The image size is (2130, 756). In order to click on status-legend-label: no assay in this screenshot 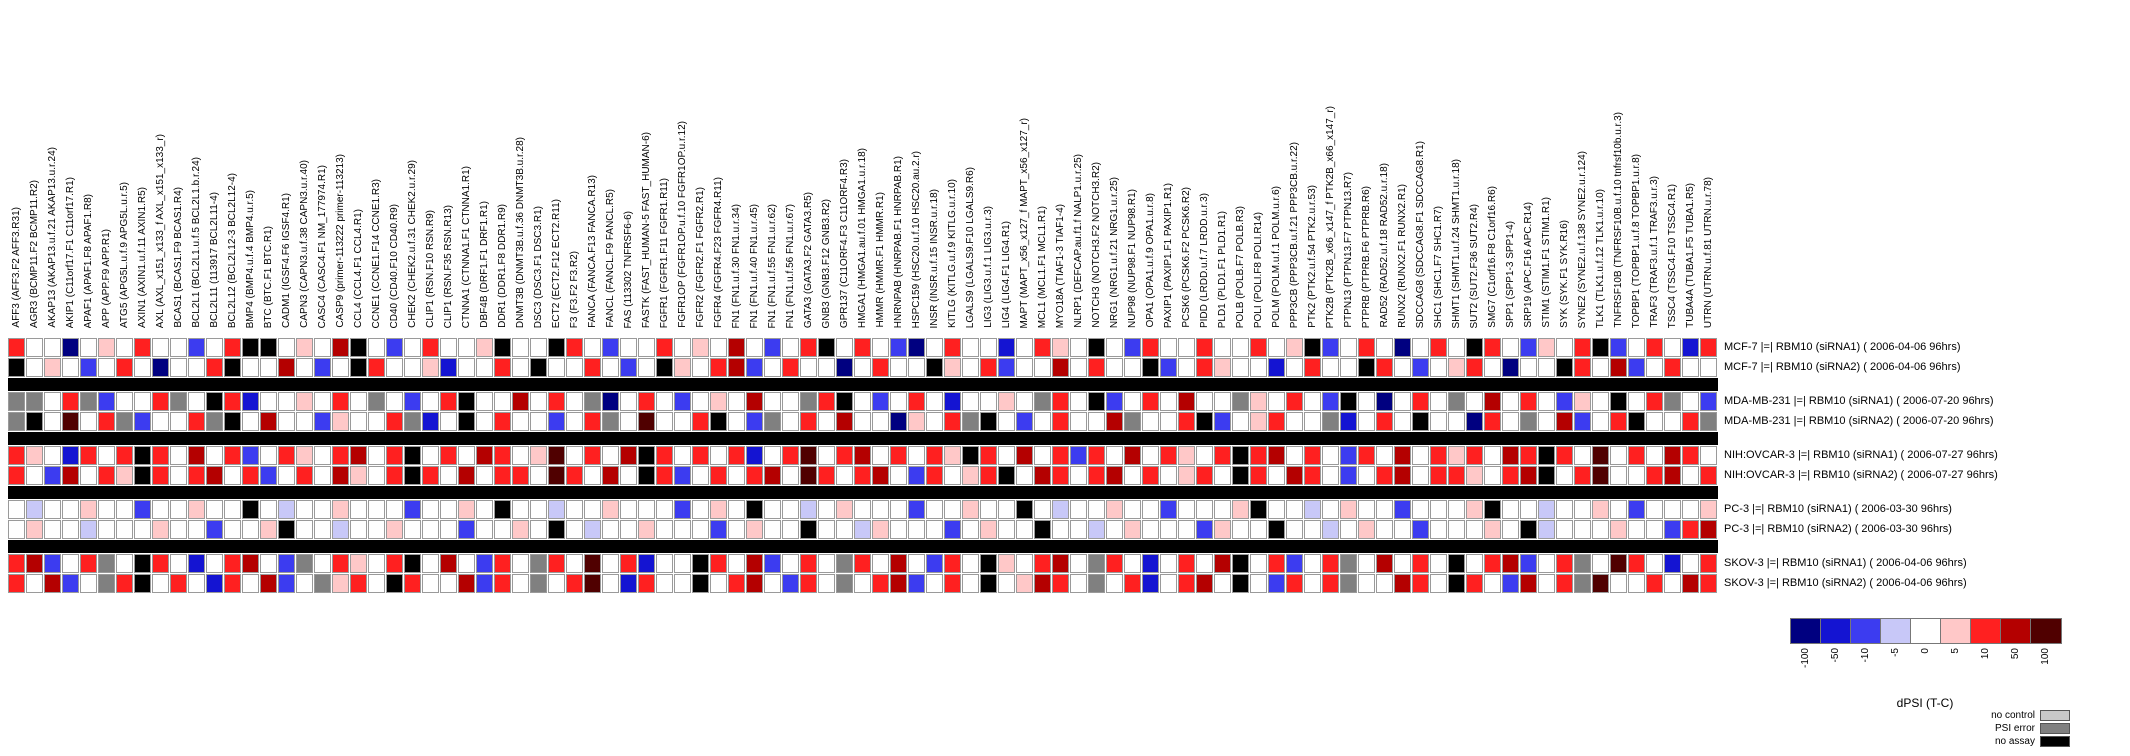, I will do `click(2014, 741)`.